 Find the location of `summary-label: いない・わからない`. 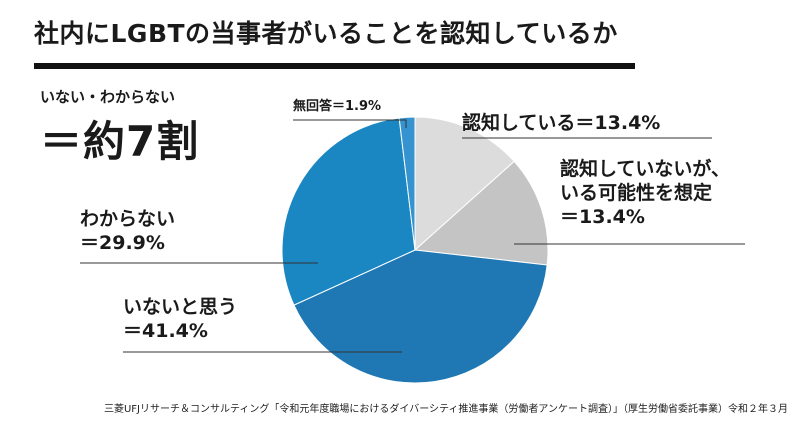

summary-label: いない・わからない is located at coordinates (108, 97).